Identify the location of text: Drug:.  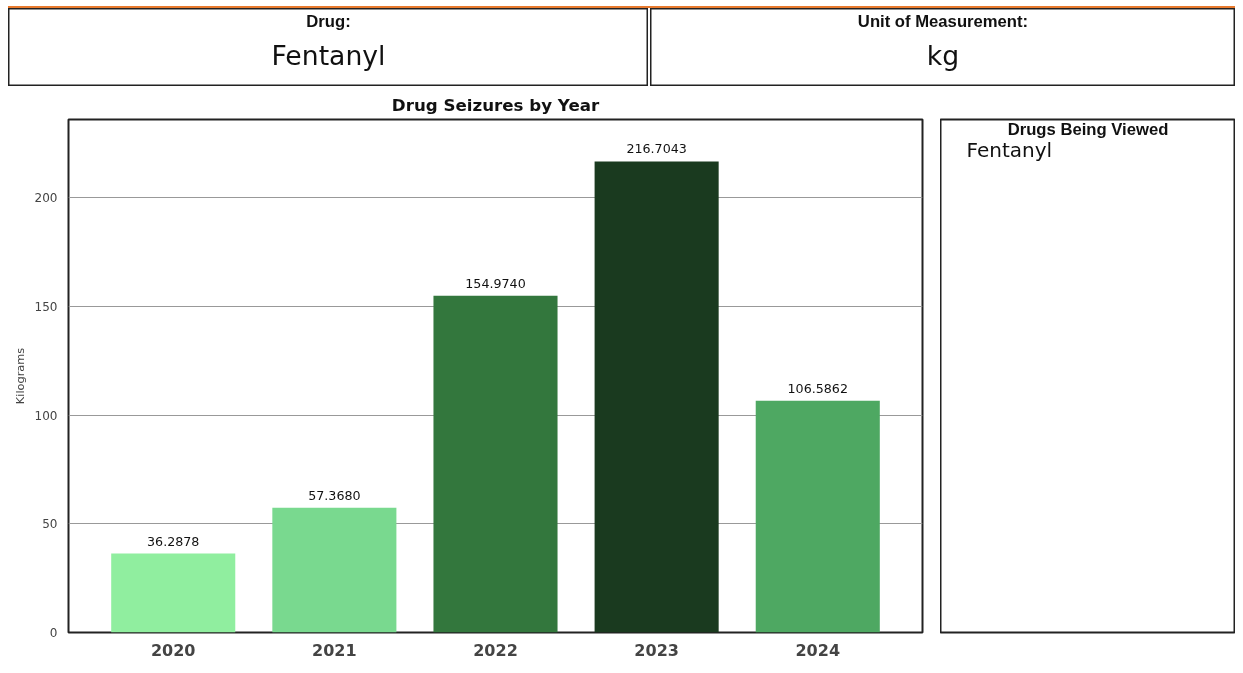
(328, 21).